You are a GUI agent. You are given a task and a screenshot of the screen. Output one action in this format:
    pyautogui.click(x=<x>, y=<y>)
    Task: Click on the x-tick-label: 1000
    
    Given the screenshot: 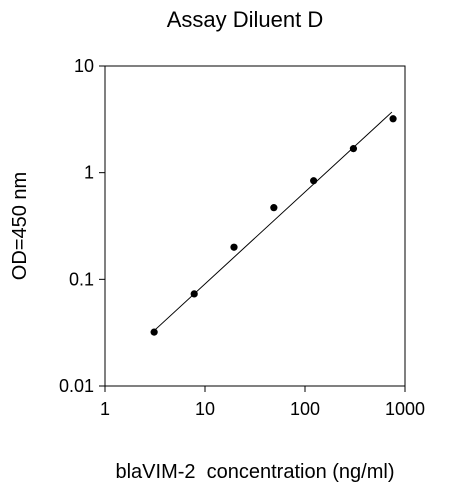 What is the action you would take?
    pyautogui.click(x=405, y=409)
    